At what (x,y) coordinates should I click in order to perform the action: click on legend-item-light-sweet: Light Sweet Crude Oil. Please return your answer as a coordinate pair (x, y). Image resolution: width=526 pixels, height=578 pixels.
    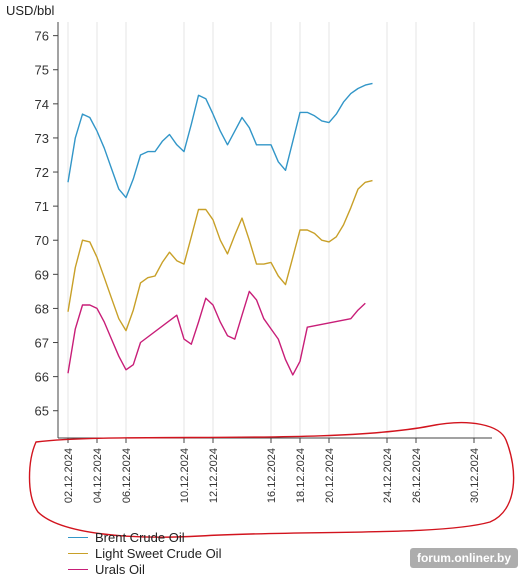
    Looking at the image, I should click on (144, 553).